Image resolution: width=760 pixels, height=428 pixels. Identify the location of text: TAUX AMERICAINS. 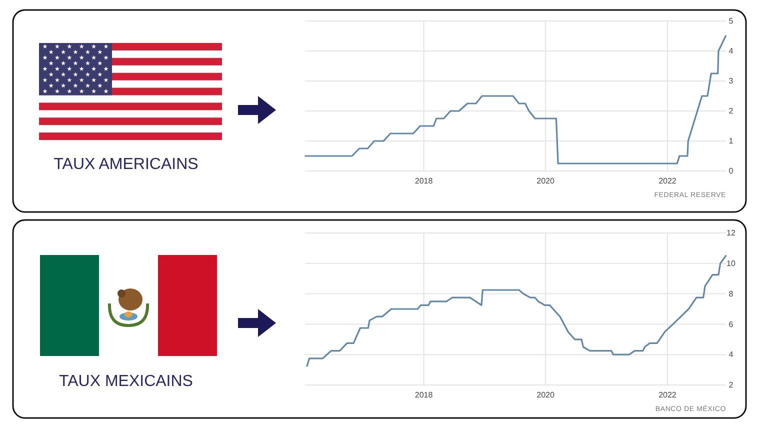
(126, 164).